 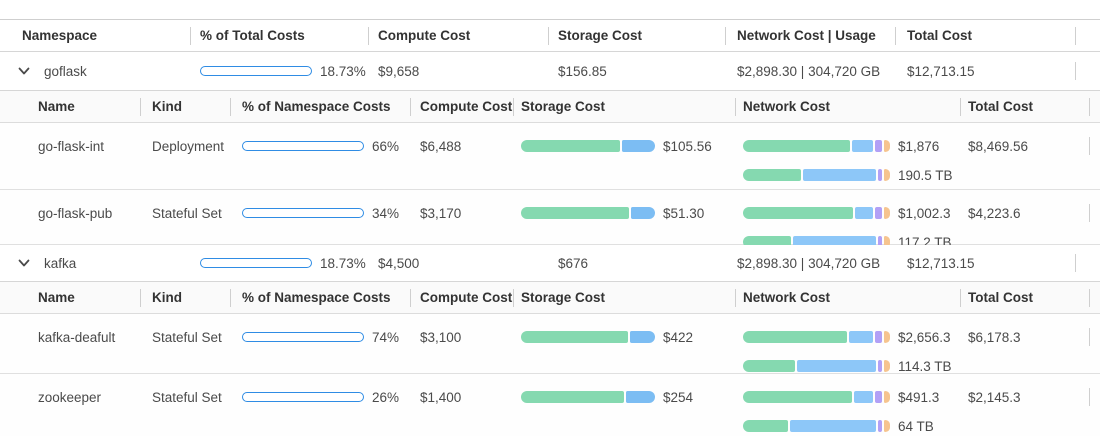 I want to click on namespace-name: goflask, so click(x=65, y=71).